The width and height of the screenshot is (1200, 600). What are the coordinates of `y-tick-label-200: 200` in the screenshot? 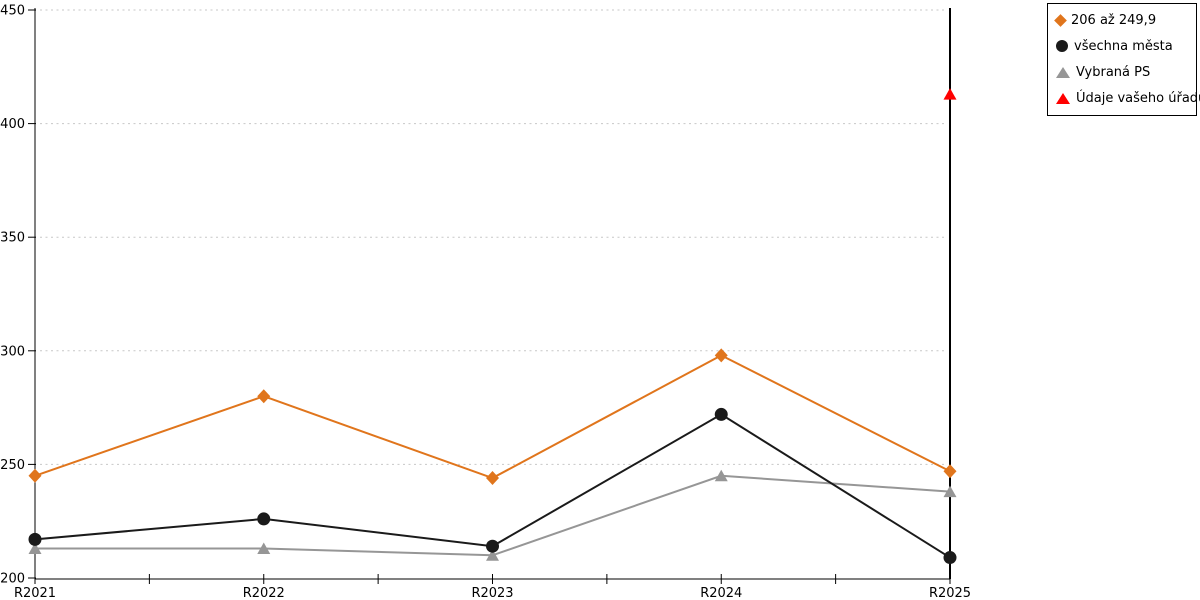 It's located at (12, 579).